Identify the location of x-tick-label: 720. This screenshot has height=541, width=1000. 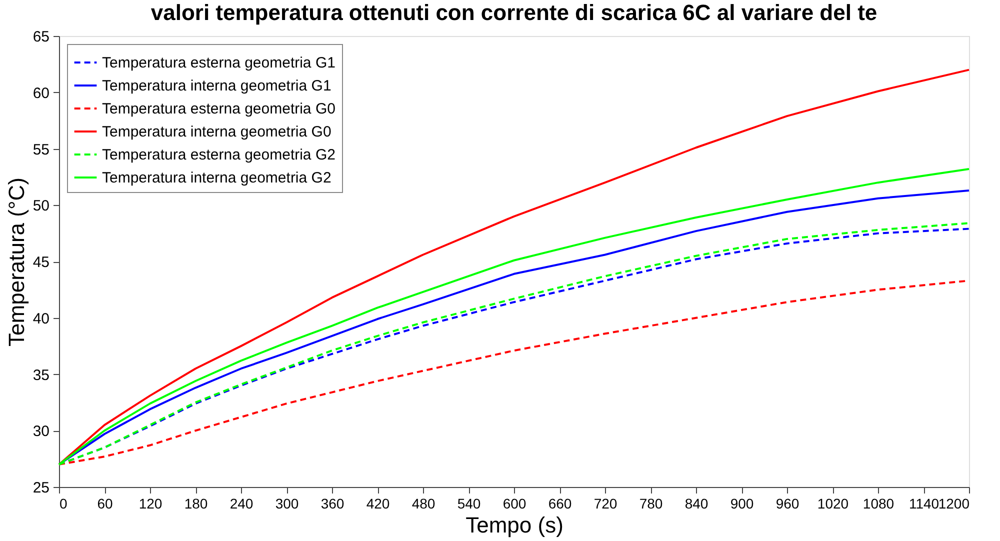
(606, 504).